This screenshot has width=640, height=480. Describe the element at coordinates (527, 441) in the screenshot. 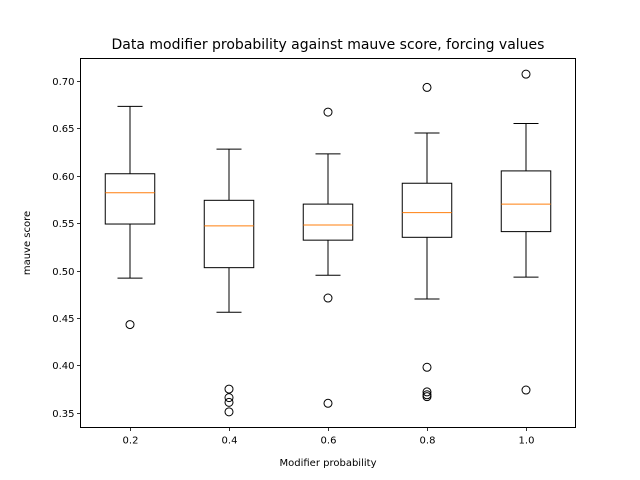

I see `x-tick-label: 1.0` at that location.